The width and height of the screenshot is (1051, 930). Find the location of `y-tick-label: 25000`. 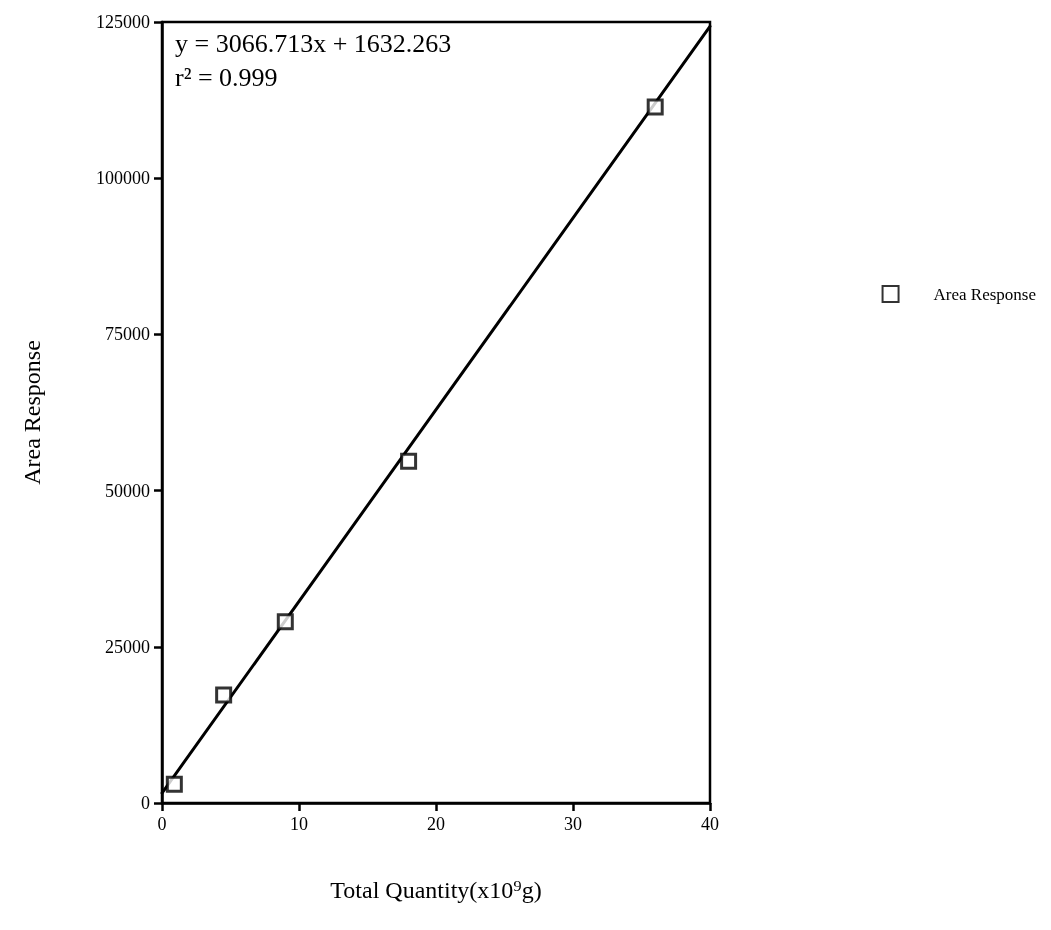

y-tick-label: 25000 is located at coordinates (127, 646).